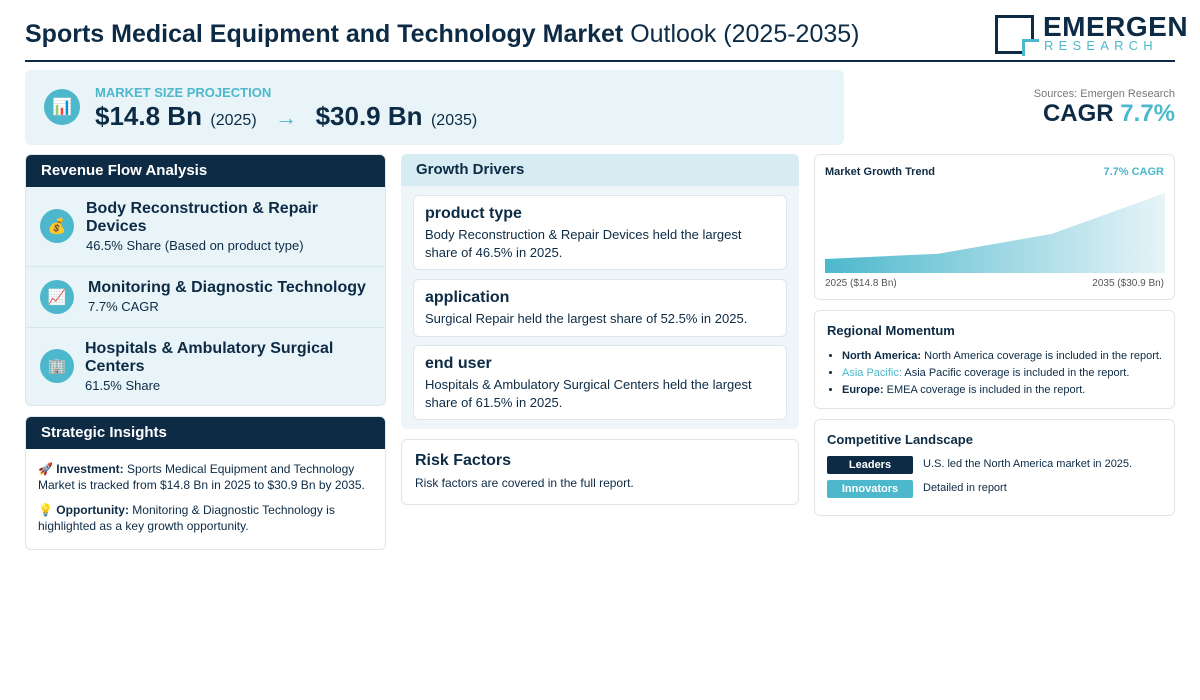 The image size is (1200, 700). I want to click on driver-card-title: application, so click(467, 297).